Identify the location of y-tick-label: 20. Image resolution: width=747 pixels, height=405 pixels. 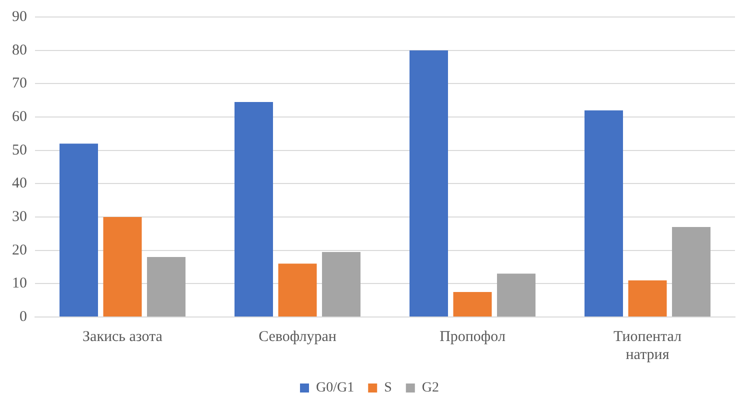
(19, 250).